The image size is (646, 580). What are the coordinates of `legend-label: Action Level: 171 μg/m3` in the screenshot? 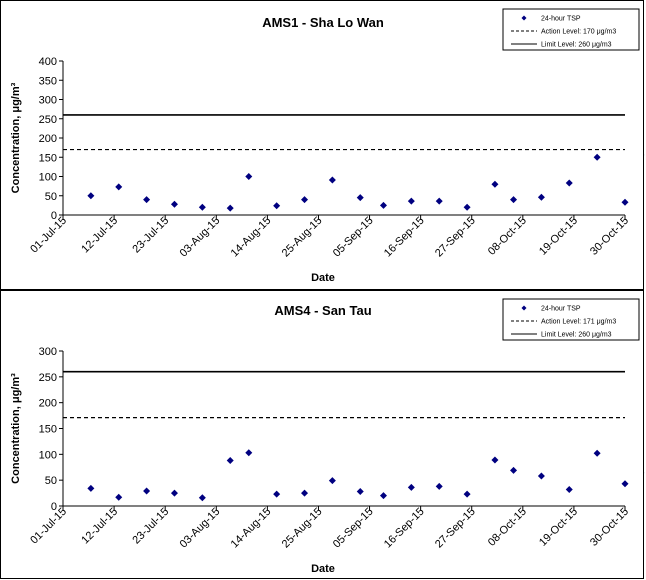 It's located at (578, 322).